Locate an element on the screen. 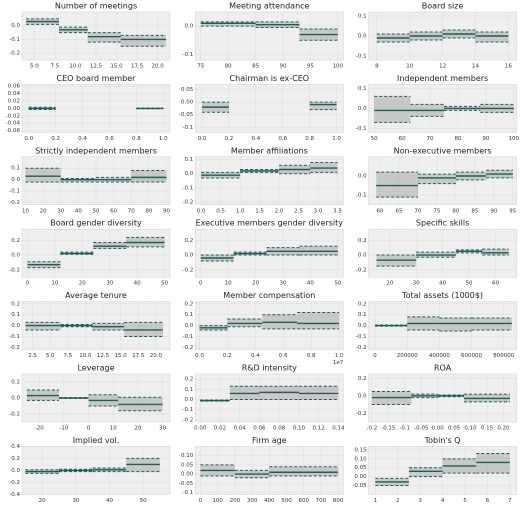 The width and height of the screenshot is (520, 507). x-tick-label: -0.2 is located at coordinates (372, 429).